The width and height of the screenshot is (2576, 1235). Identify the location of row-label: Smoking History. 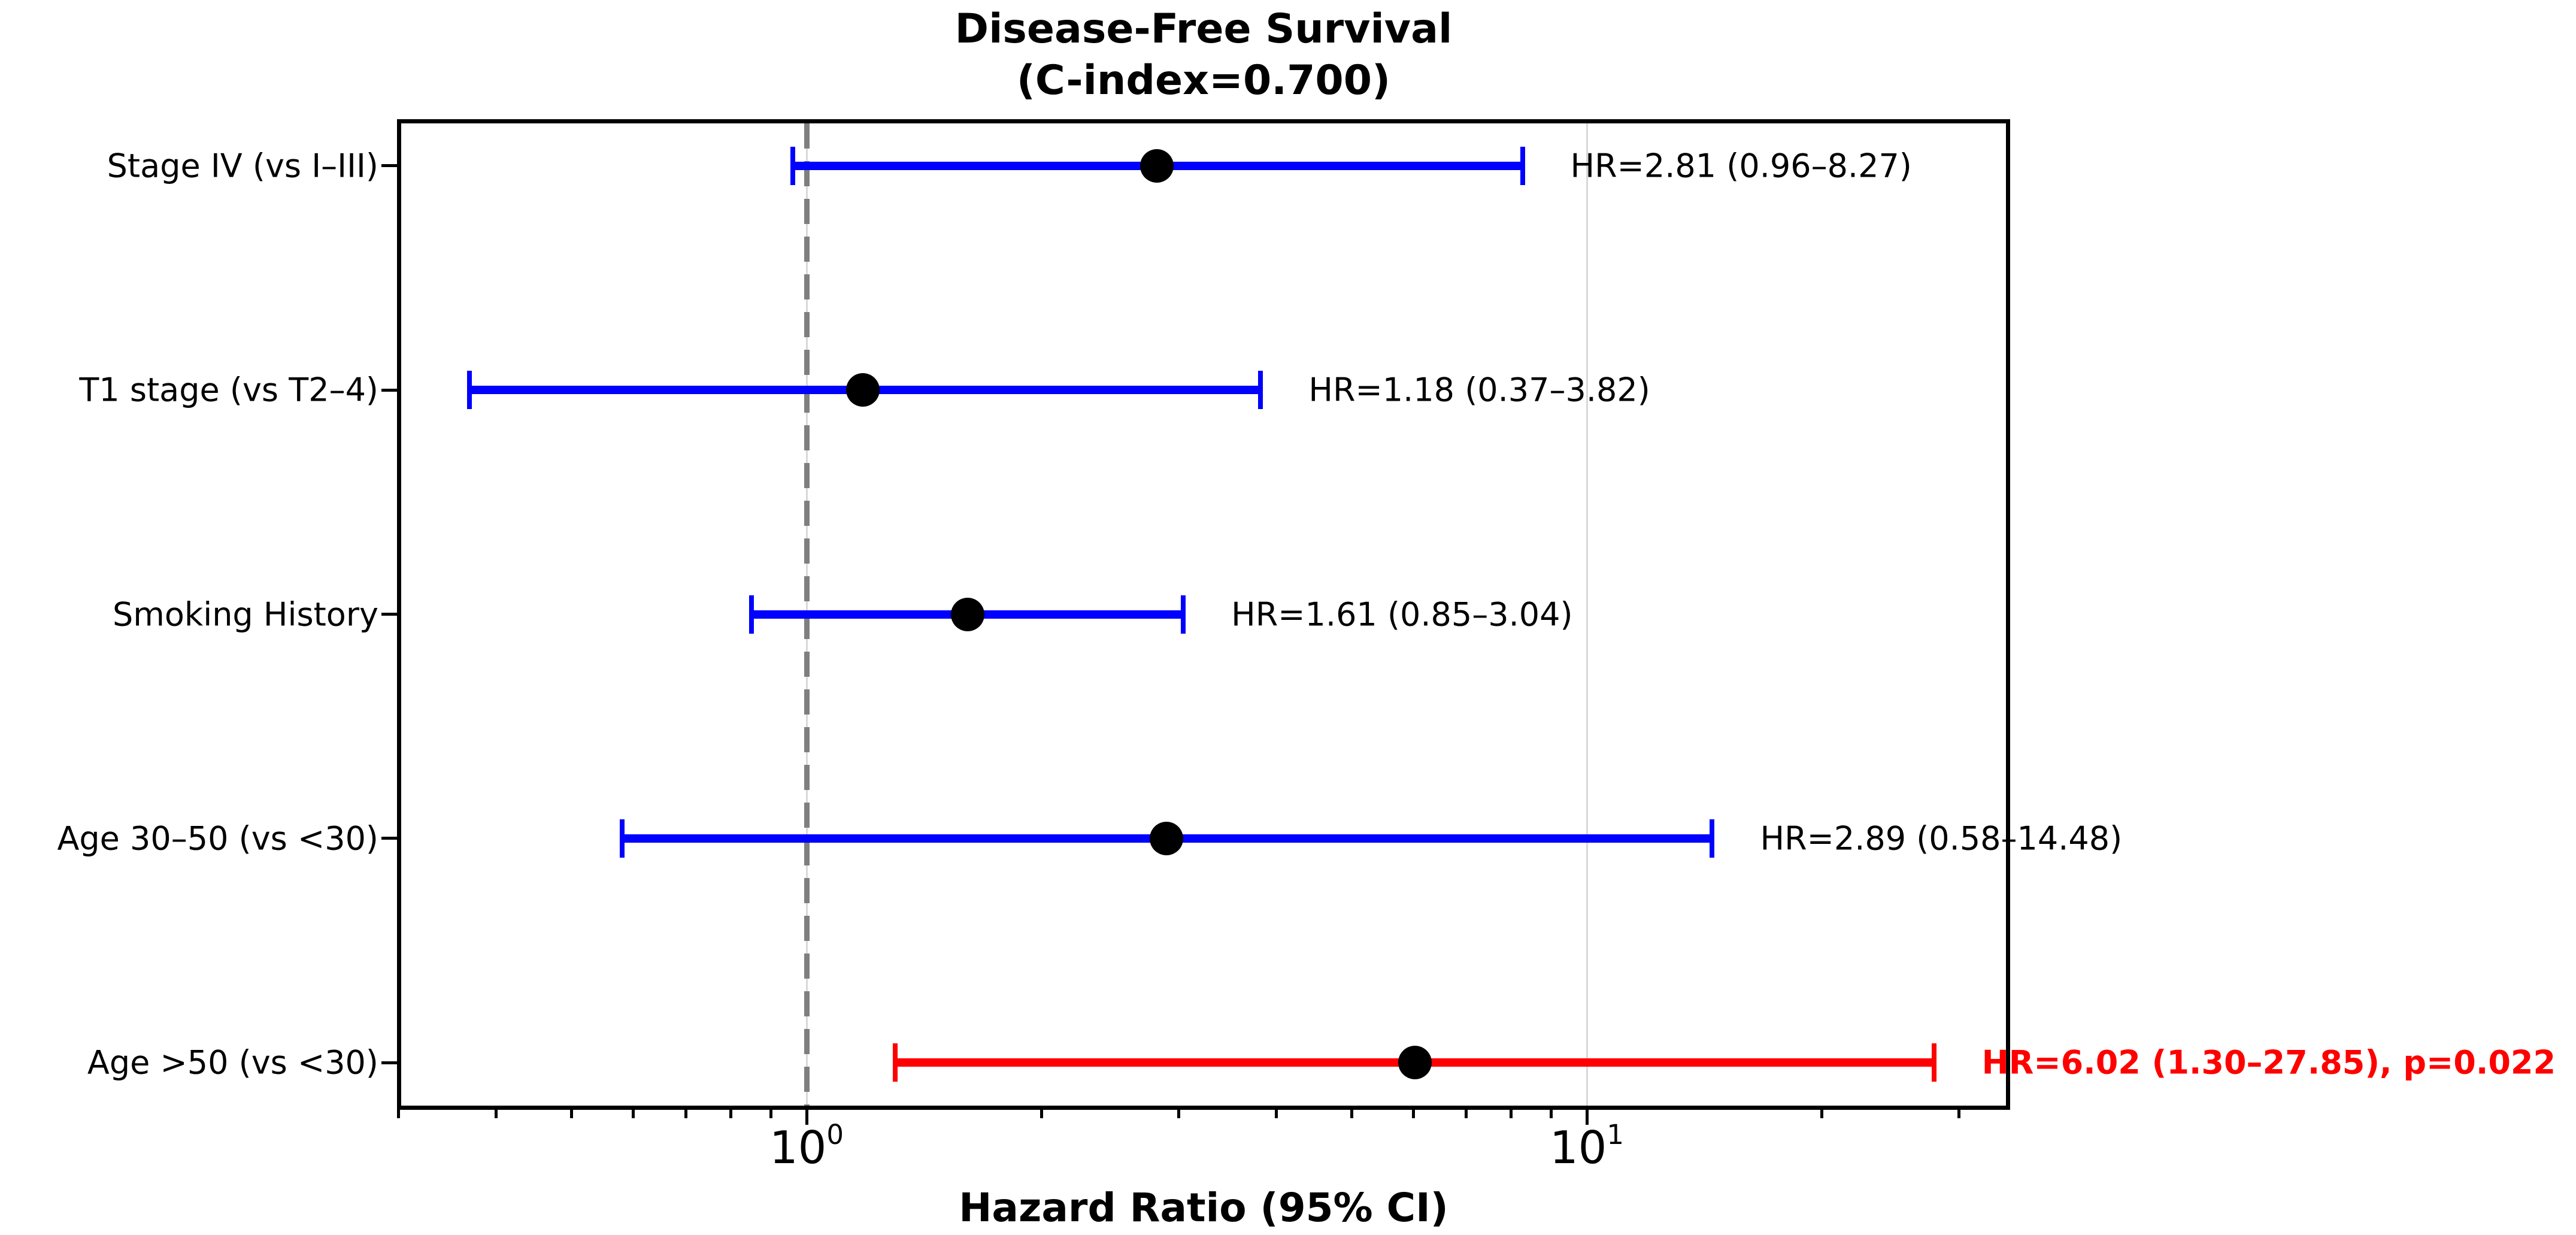
(245, 614).